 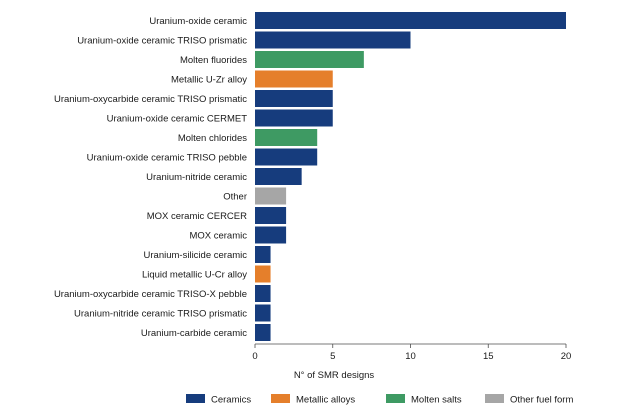 What do you see at coordinates (488, 356) in the screenshot?
I see `x-tick-label: 15` at bounding box center [488, 356].